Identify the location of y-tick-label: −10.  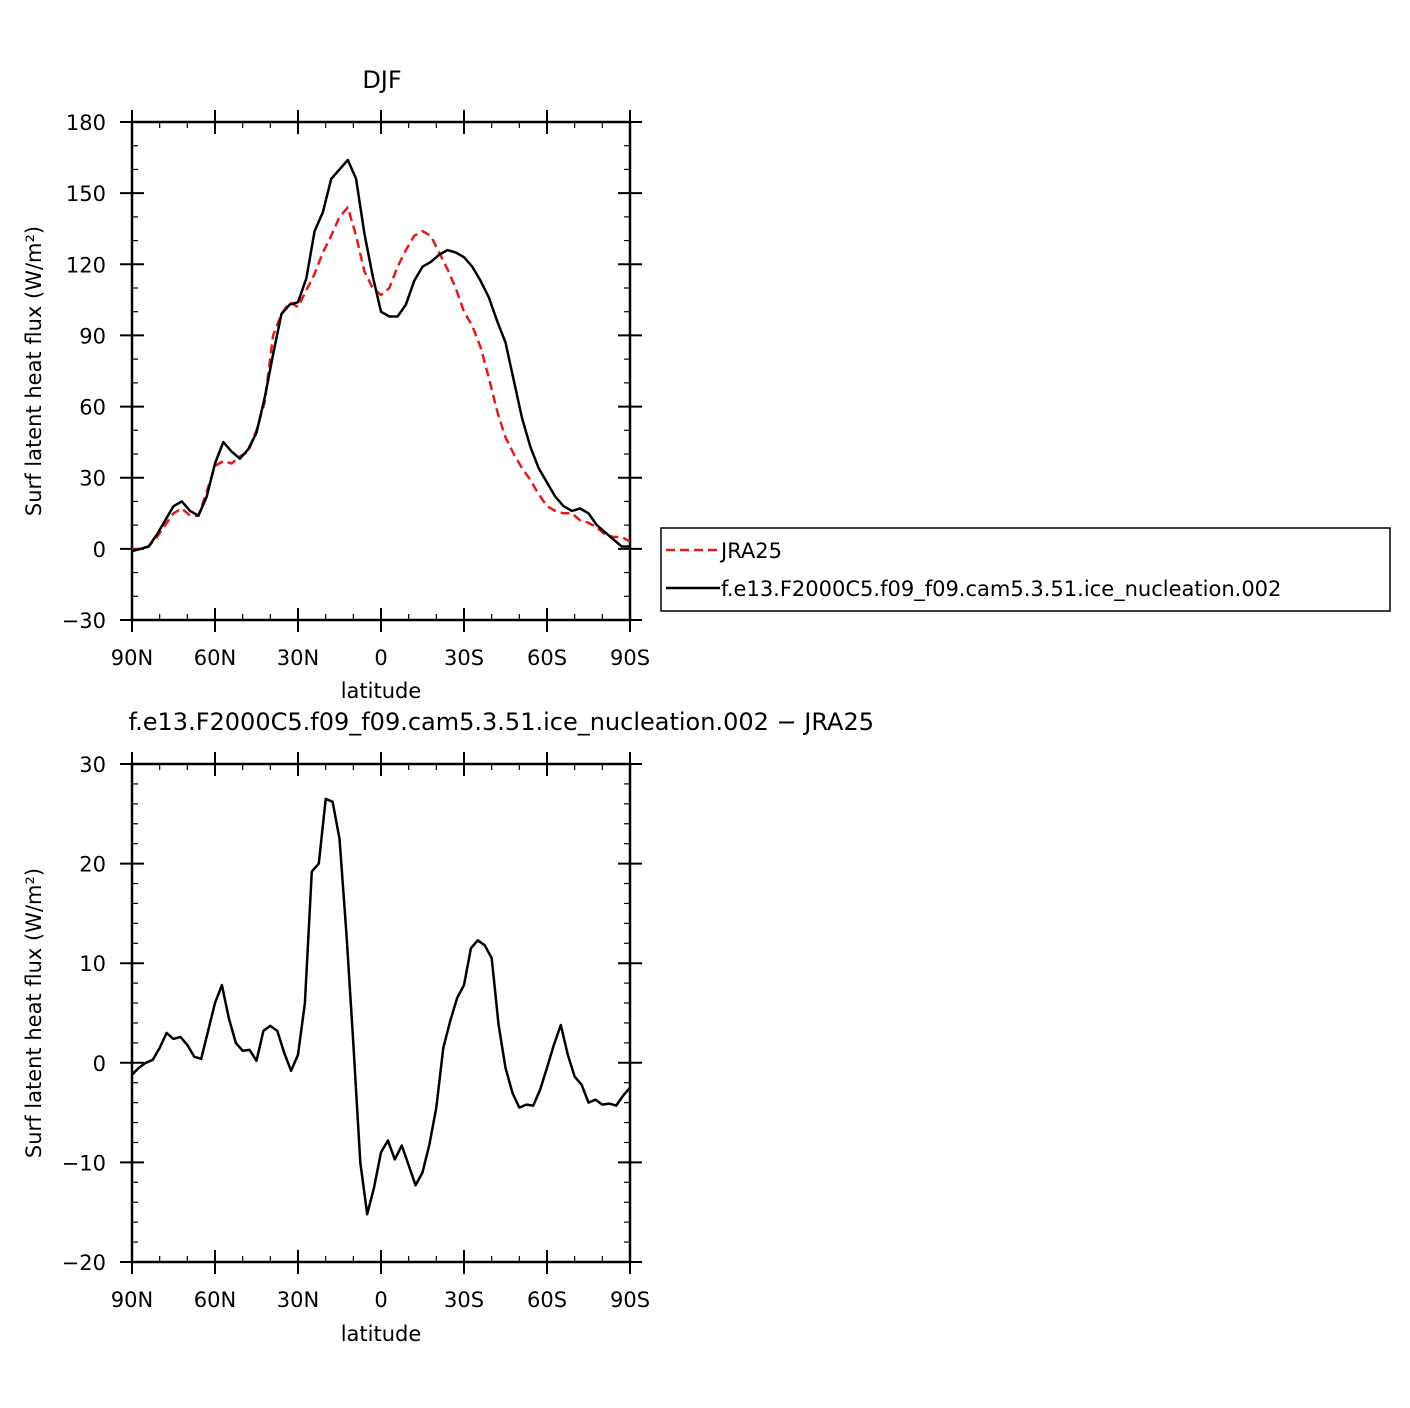
(84, 1163).